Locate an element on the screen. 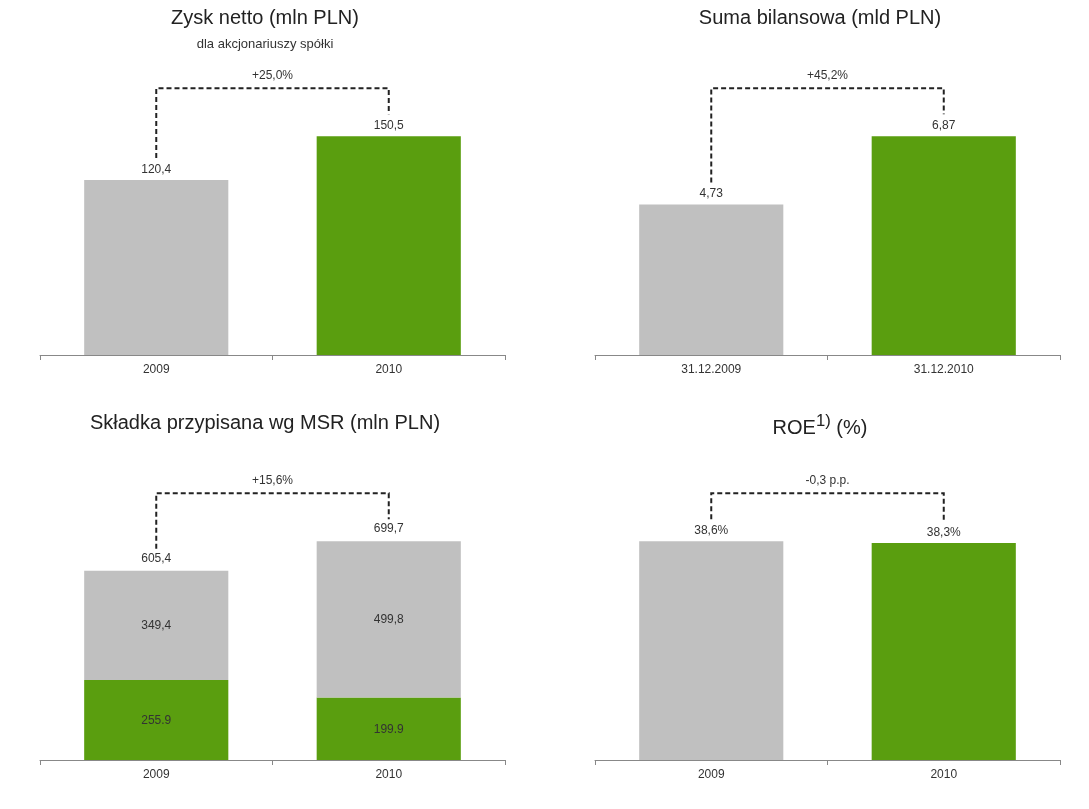  chart-title: ROE$^{1)}$ (%) is located at coordinates (820, 425).